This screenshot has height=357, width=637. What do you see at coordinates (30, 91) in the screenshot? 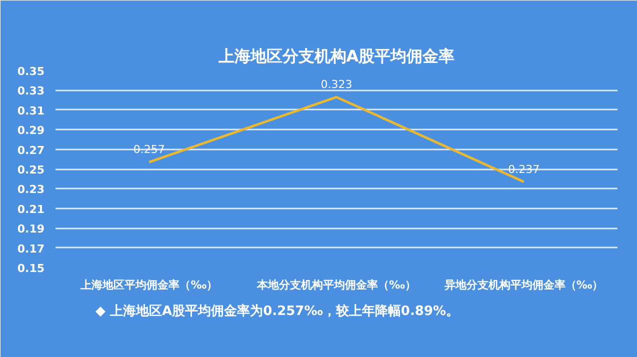
I see `y-tick-label: 0.33` at bounding box center [30, 91].